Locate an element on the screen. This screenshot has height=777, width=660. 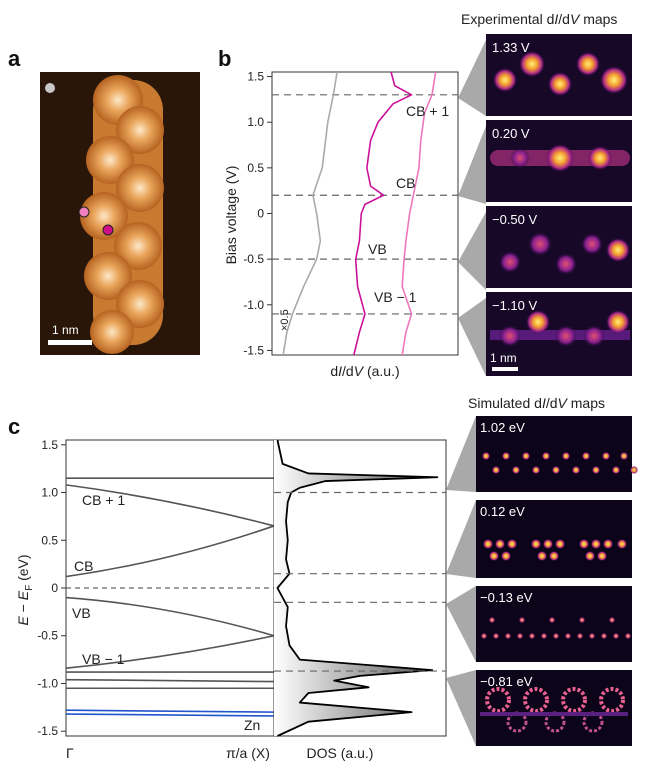
sim-connectors is located at coordinates (461, 581).